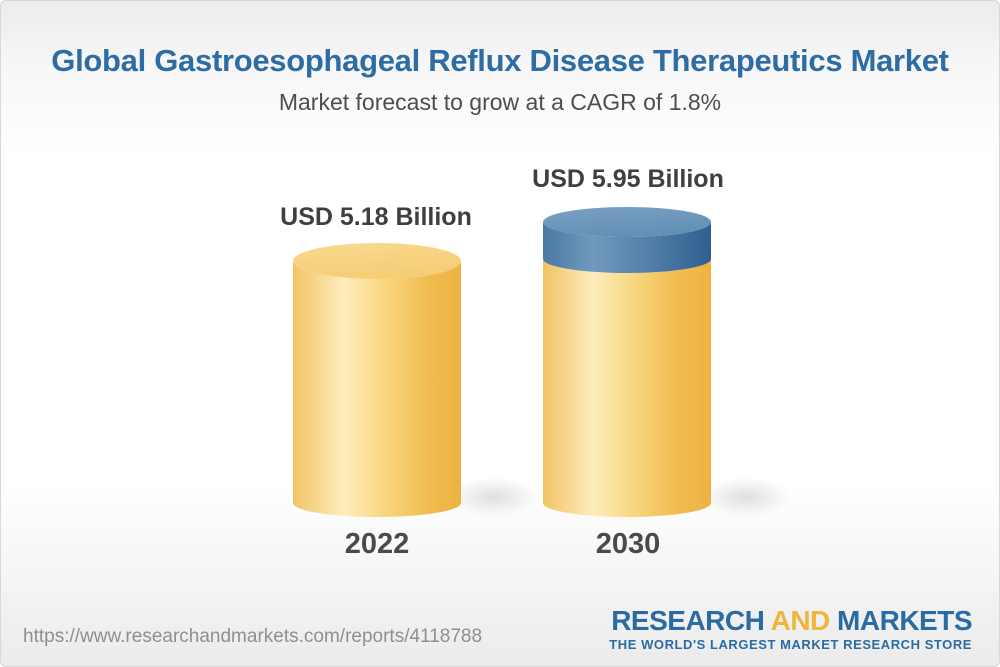 The image size is (1000, 667). I want to click on value-label-2022: USD 5.18 Billion, so click(376, 217).